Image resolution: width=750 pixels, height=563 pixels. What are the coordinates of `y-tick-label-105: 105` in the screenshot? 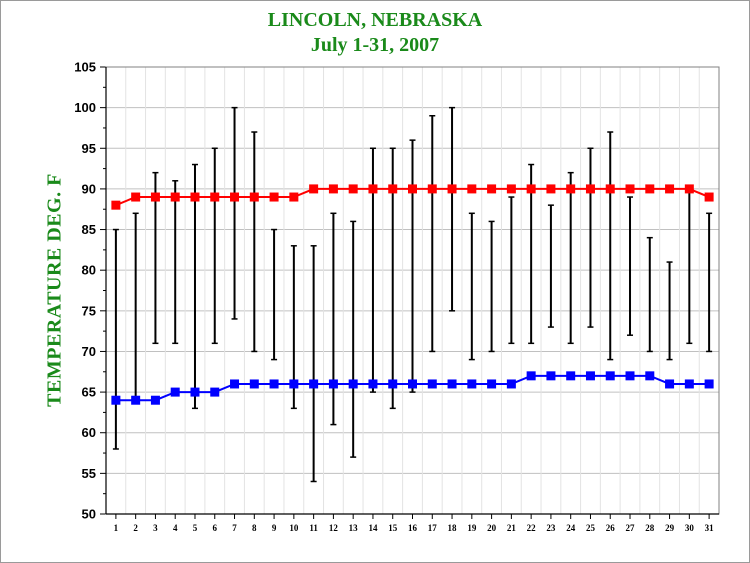 It's located at (85, 67).